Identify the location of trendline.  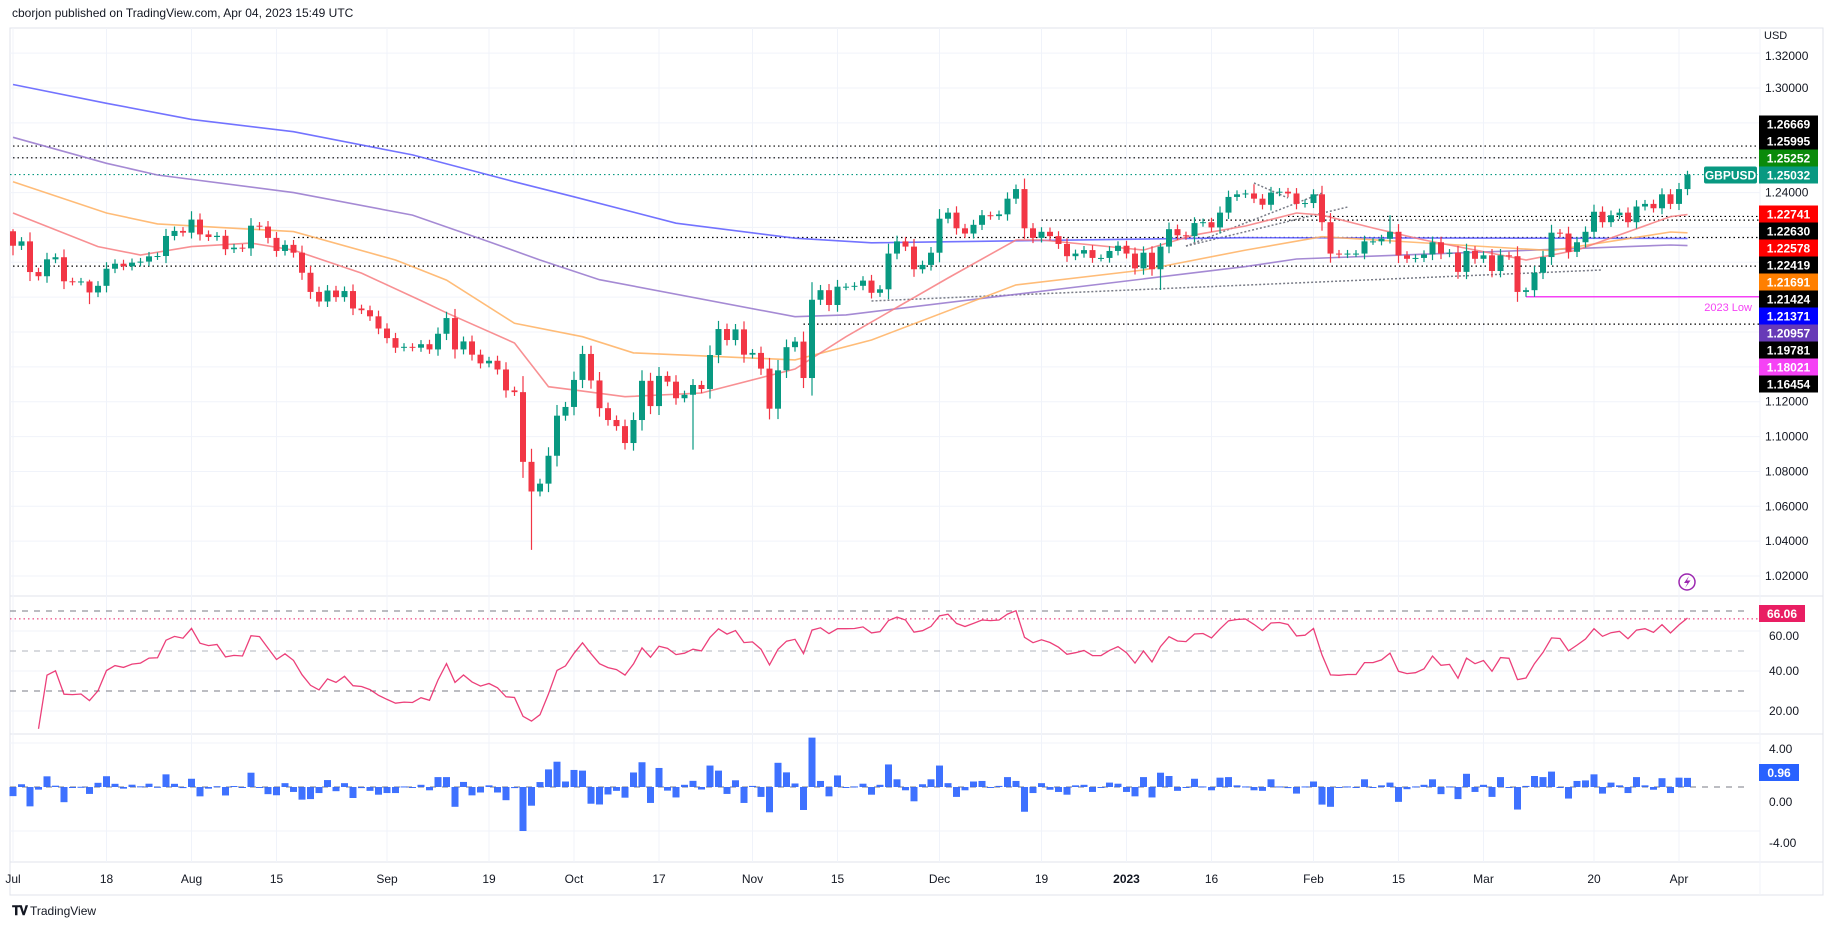
(1237, 285).